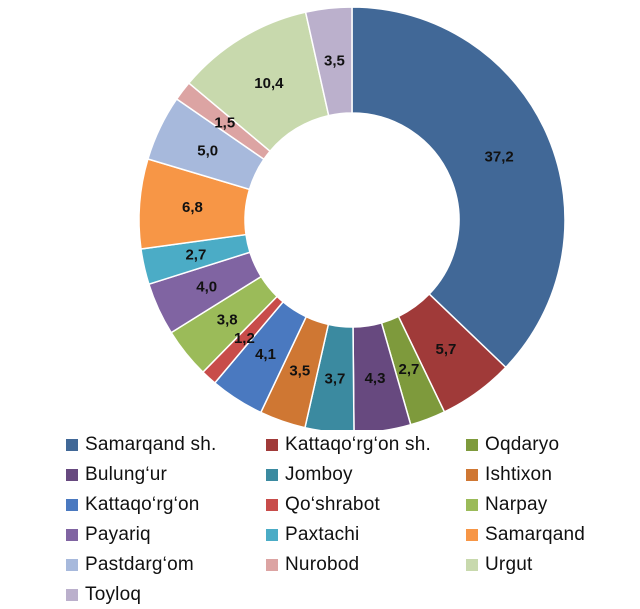 This screenshot has width=640, height=609. Describe the element at coordinates (322, 564) in the screenshot. I see `legend-label: Nurobod` at that location.